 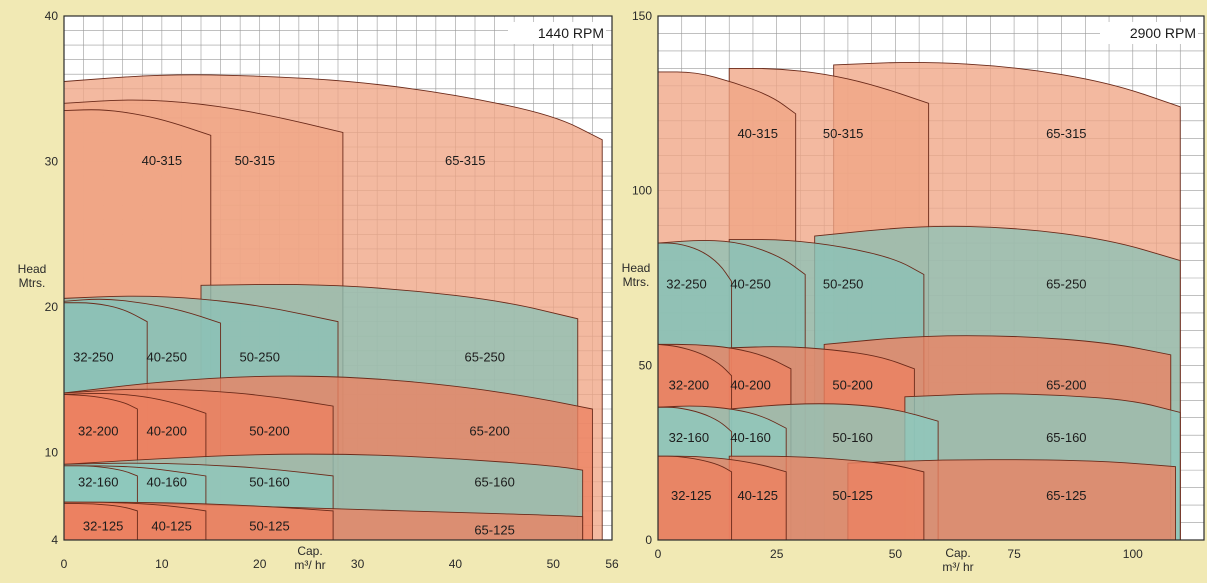 What do you see at coordinates (612, 564) in the screenshot?
I see `x-tick-label: 56` at bounding box center [612, 564].